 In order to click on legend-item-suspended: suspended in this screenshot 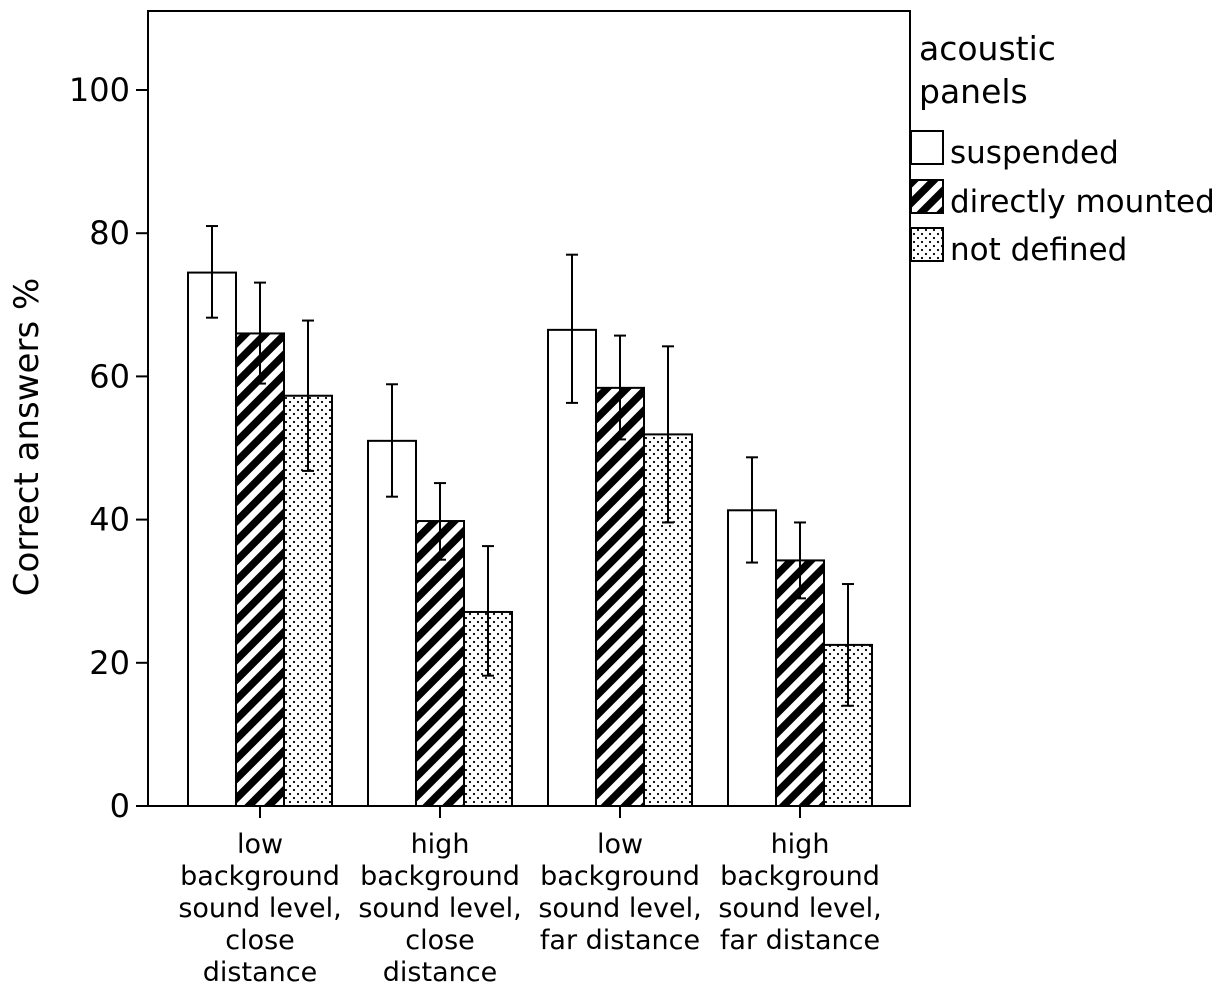, I will do `click(1014, 150)`.